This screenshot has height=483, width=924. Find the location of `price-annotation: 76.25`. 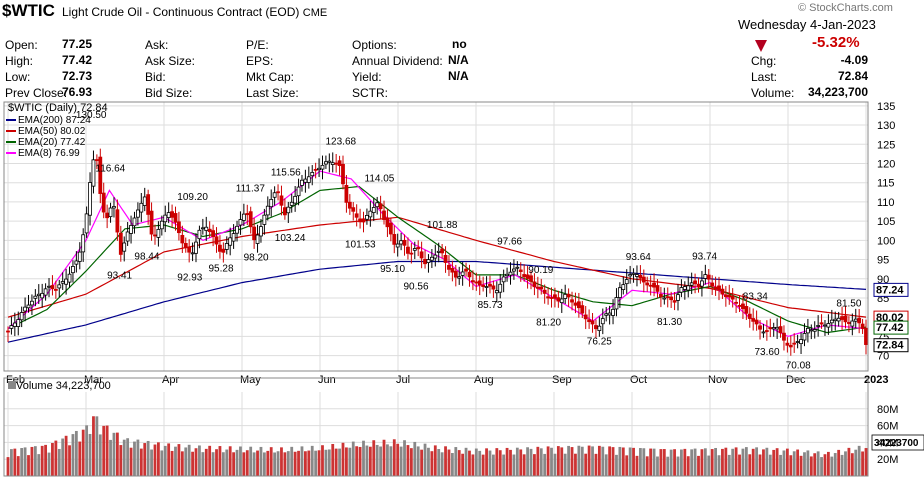

price-annotation: 76.25 is located at coordinates (599, 342).